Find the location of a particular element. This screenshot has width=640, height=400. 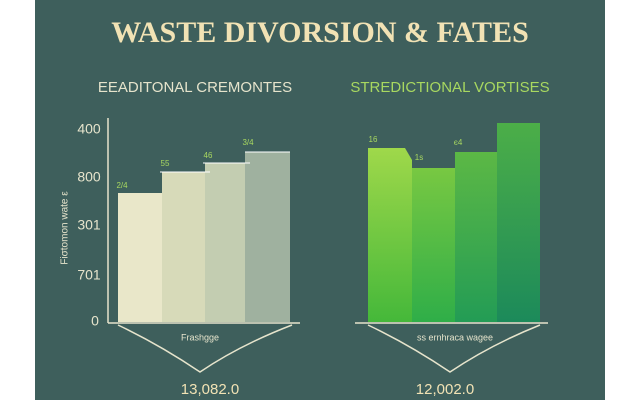

bar-label: 55 is located at coordinates (165, 163).